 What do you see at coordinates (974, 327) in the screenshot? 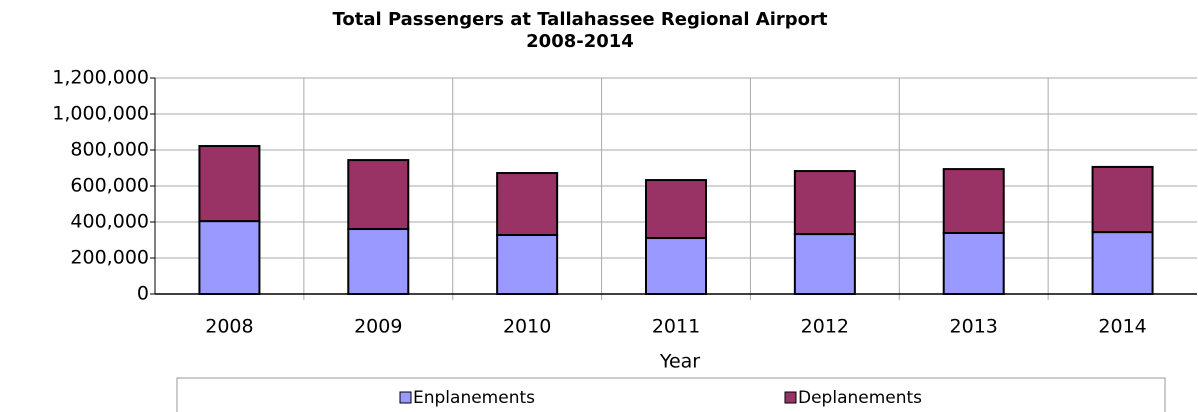
I see `x-tick-label: 2013` at bounding box center [974, 327].